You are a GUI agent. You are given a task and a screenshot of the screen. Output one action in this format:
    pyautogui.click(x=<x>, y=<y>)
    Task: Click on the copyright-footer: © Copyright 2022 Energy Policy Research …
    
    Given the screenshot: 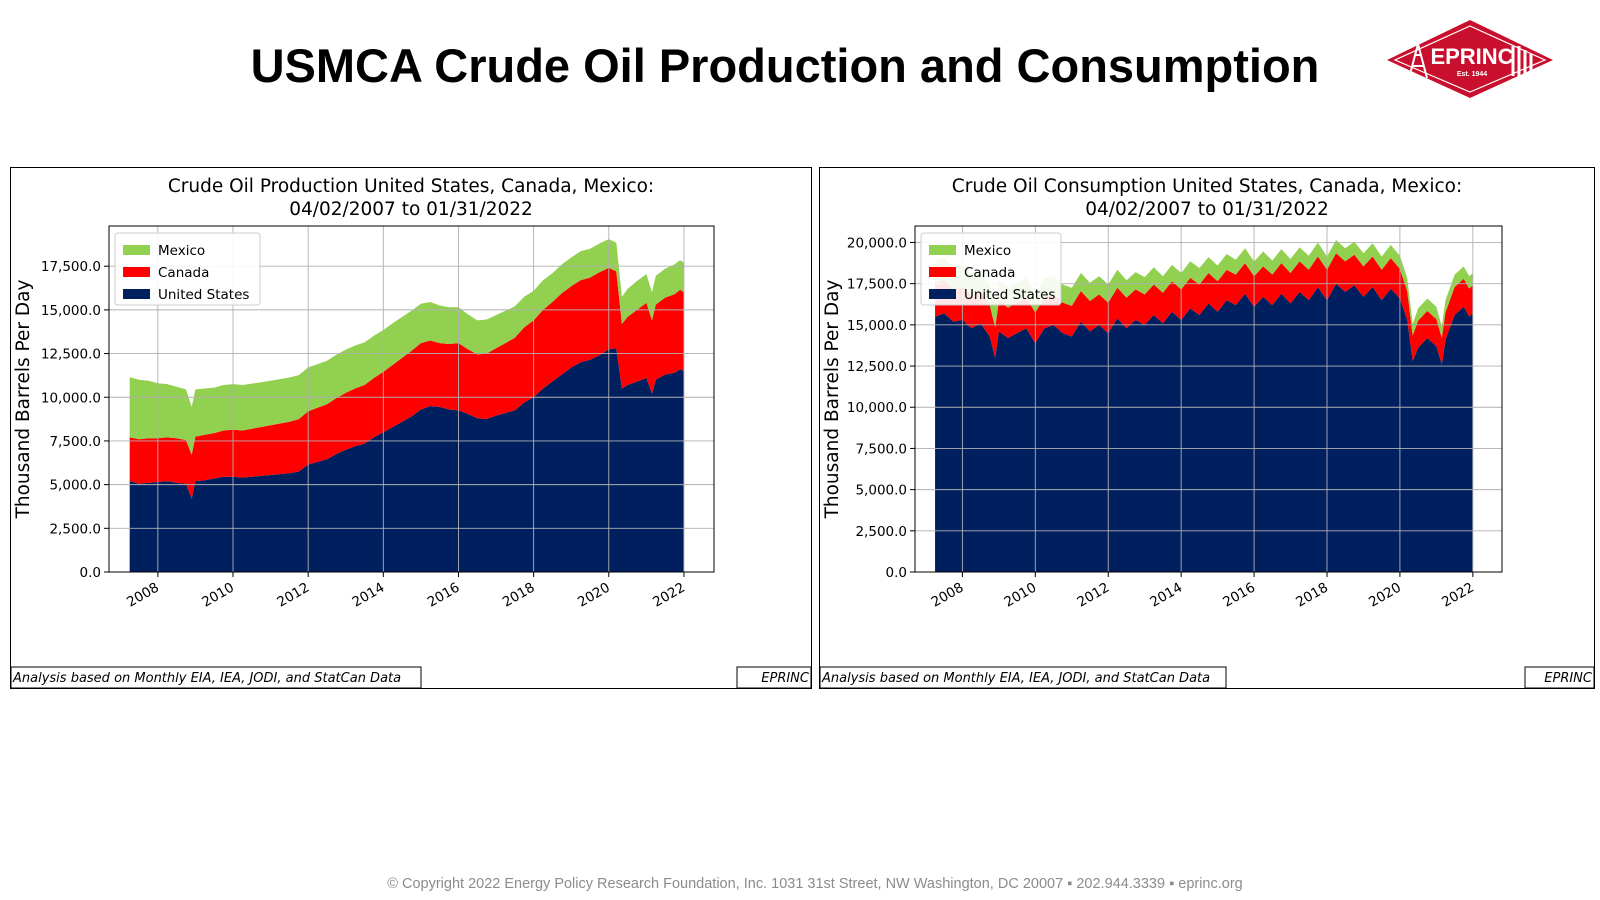 What is the action you would take?
    pyautogui.click(x=815, y=884)
    